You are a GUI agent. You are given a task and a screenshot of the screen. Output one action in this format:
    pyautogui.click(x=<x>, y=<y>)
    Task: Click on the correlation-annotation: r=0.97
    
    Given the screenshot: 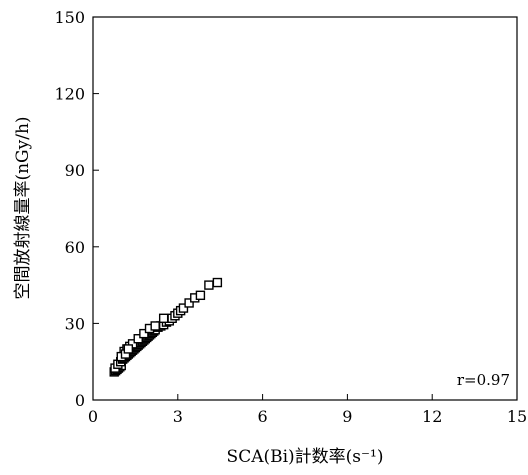 What is the action you would take?
    pyautogui.click(x=483, y=380)
    